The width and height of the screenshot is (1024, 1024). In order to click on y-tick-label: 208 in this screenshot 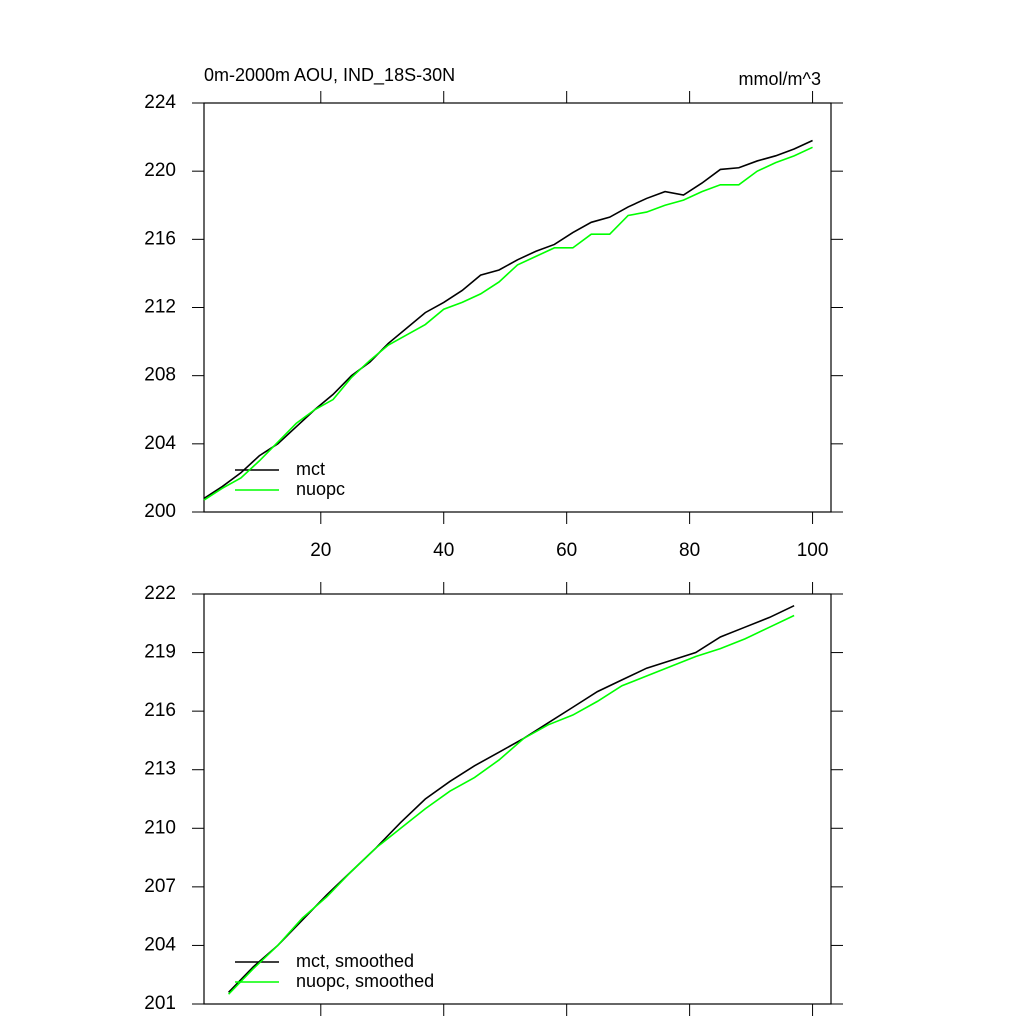, I will do `click(160, 375)`.